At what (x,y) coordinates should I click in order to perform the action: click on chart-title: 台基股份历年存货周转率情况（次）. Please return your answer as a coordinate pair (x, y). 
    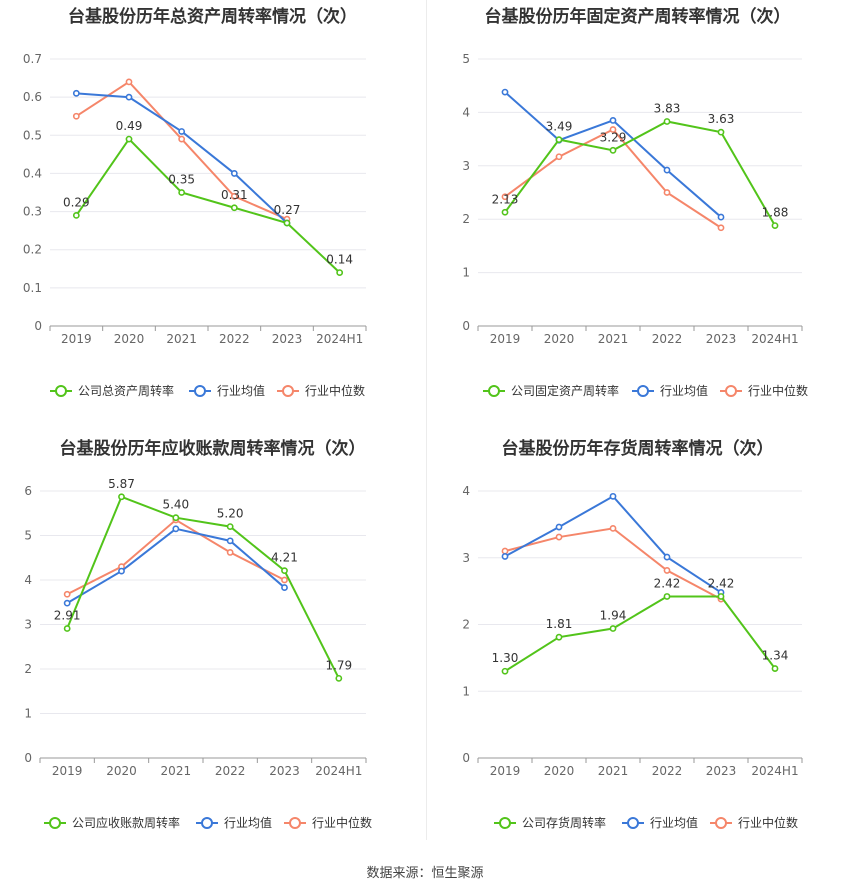
    Looking at the image, I should click on (637, 449).